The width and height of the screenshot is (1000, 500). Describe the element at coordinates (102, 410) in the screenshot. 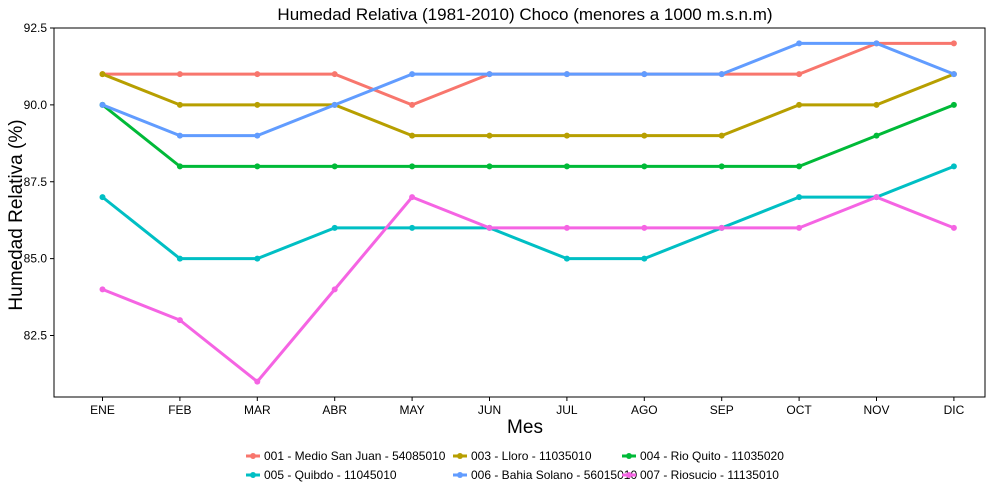

I see `x-tick-label: ENE` at that location.